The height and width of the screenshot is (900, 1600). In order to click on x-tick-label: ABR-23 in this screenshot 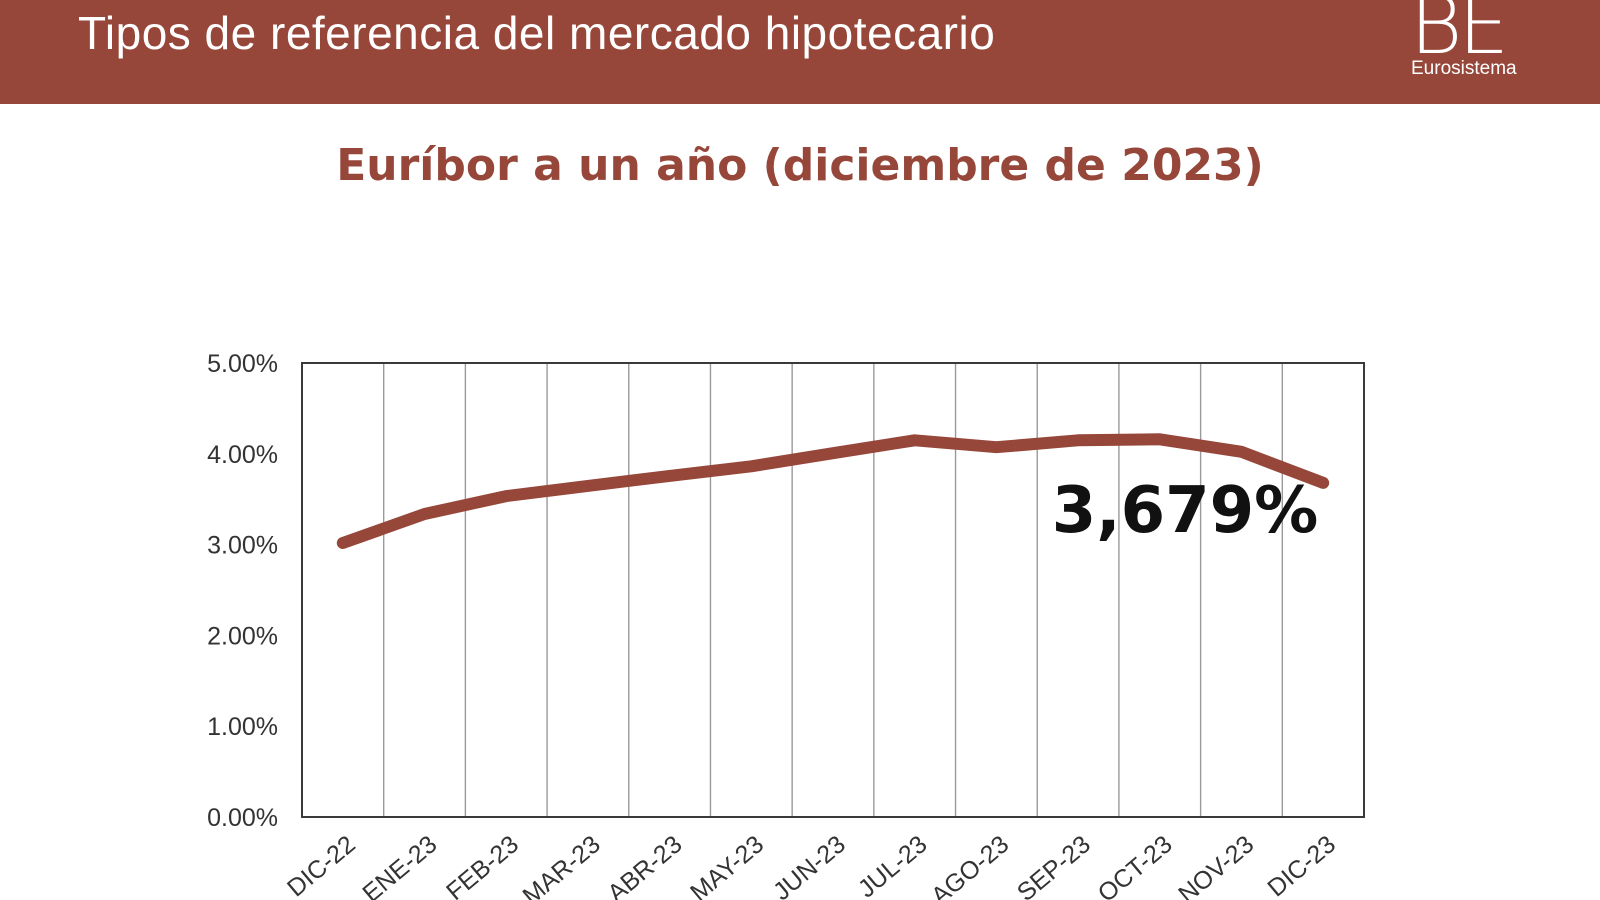, I will do `click(644, 865)`.